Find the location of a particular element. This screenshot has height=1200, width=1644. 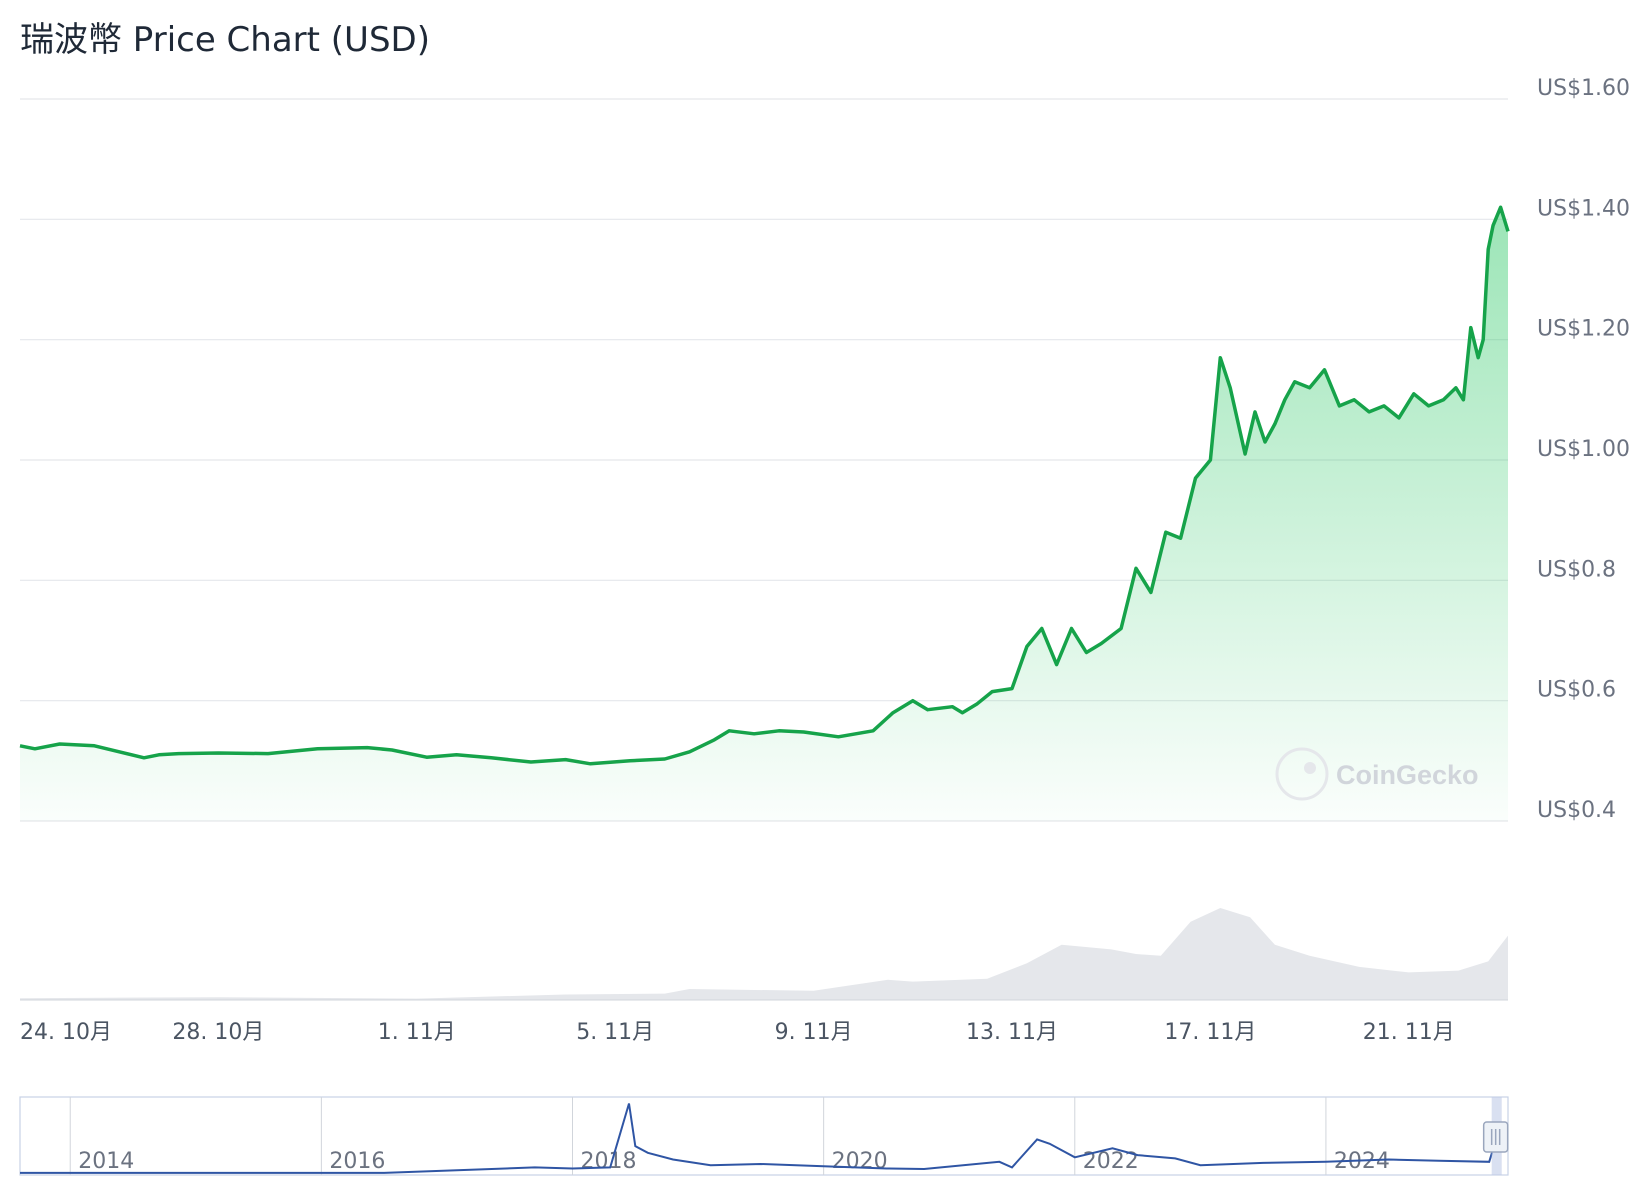

coingecko-watermark: CoinGecko is located at coordinates (1377, 774).